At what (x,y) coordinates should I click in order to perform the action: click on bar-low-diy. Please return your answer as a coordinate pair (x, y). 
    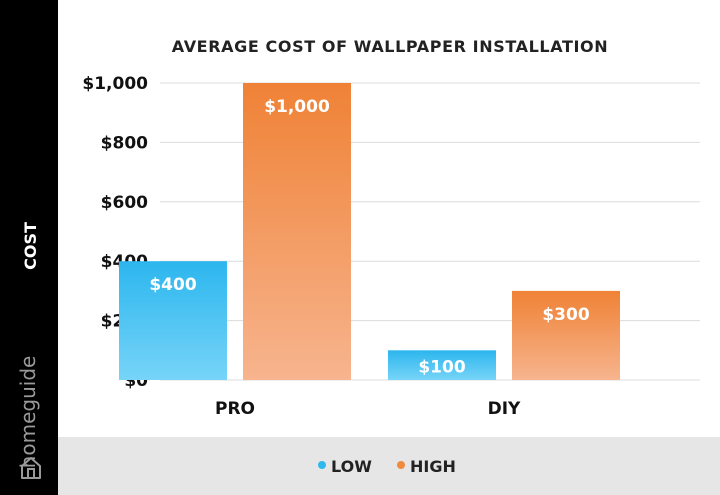
    Looking at the image, I should click on (442, 365).